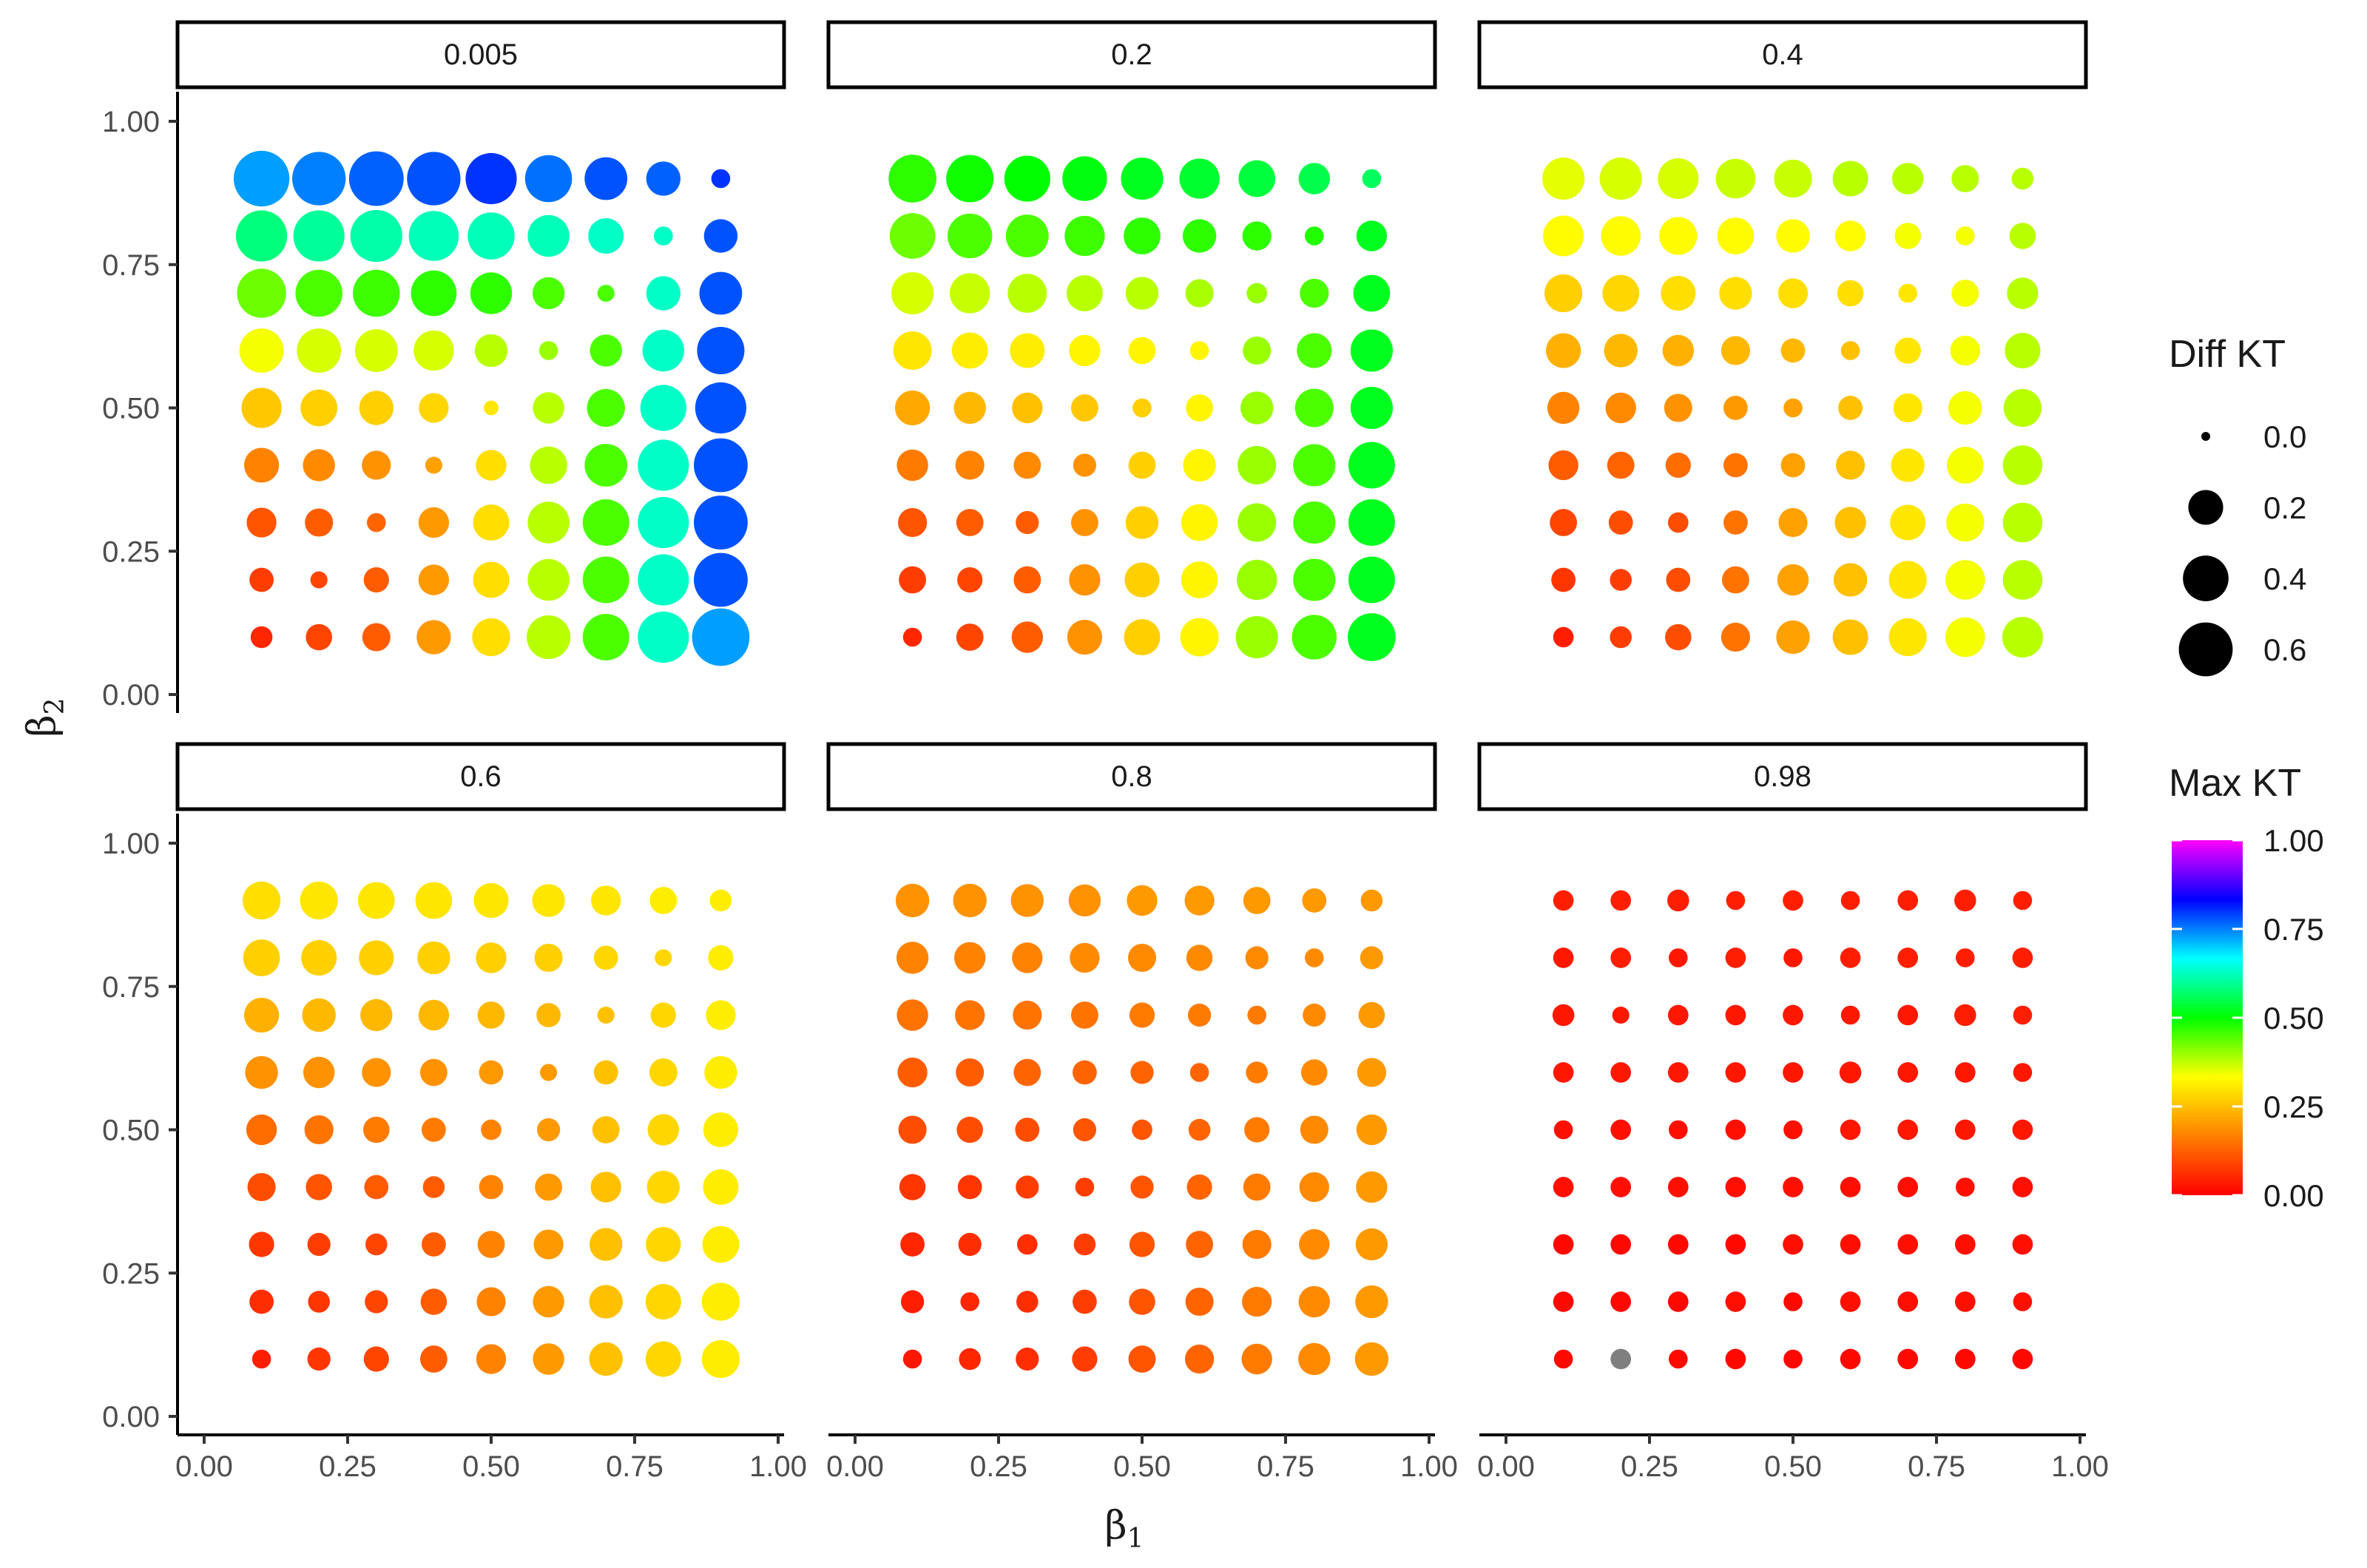  What do you see at coordinates (131, 987) in the screenshot?
I see `y-tick-label: 0.75` at bounding box center [131, 987].